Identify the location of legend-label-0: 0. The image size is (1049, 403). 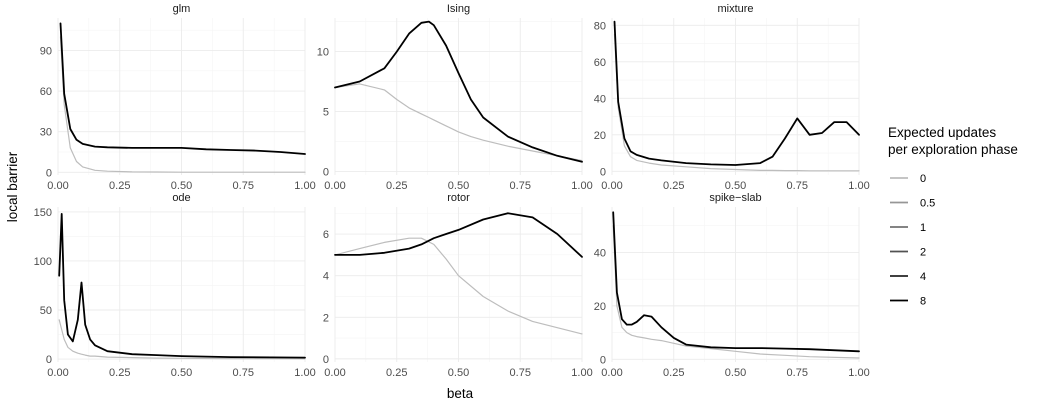
(923, 179).